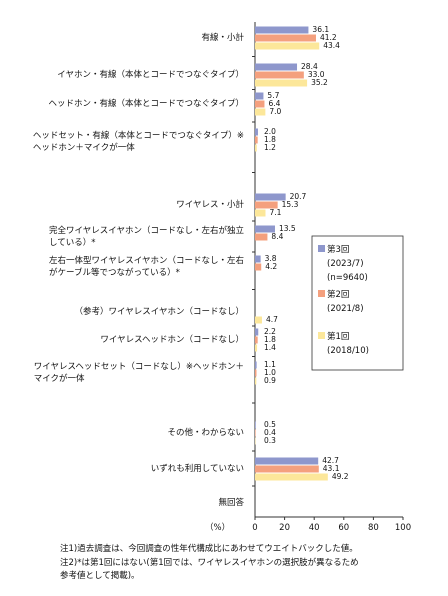  What do you see at coordinates (275, 111) in the screenshot?
I see `value-label: 7.0` at bounding box center [275, 111].